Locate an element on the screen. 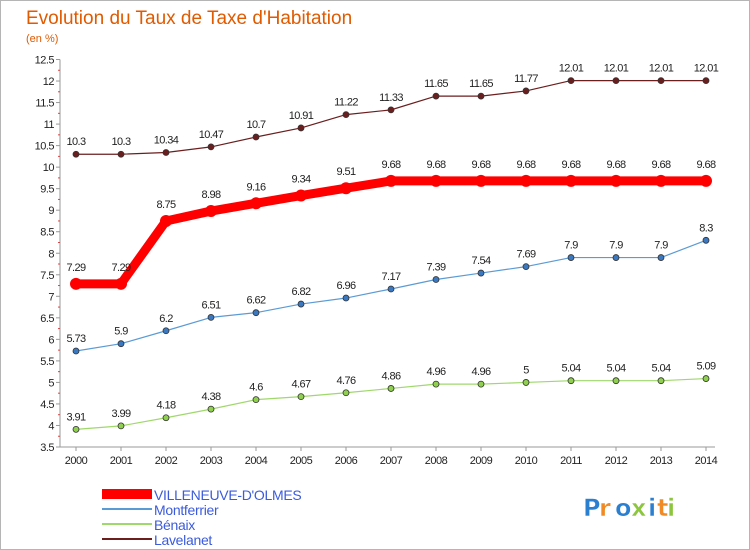 This screenshot has width=750, height=550. data-label: 5.04 is located at coordinates (660, 369).